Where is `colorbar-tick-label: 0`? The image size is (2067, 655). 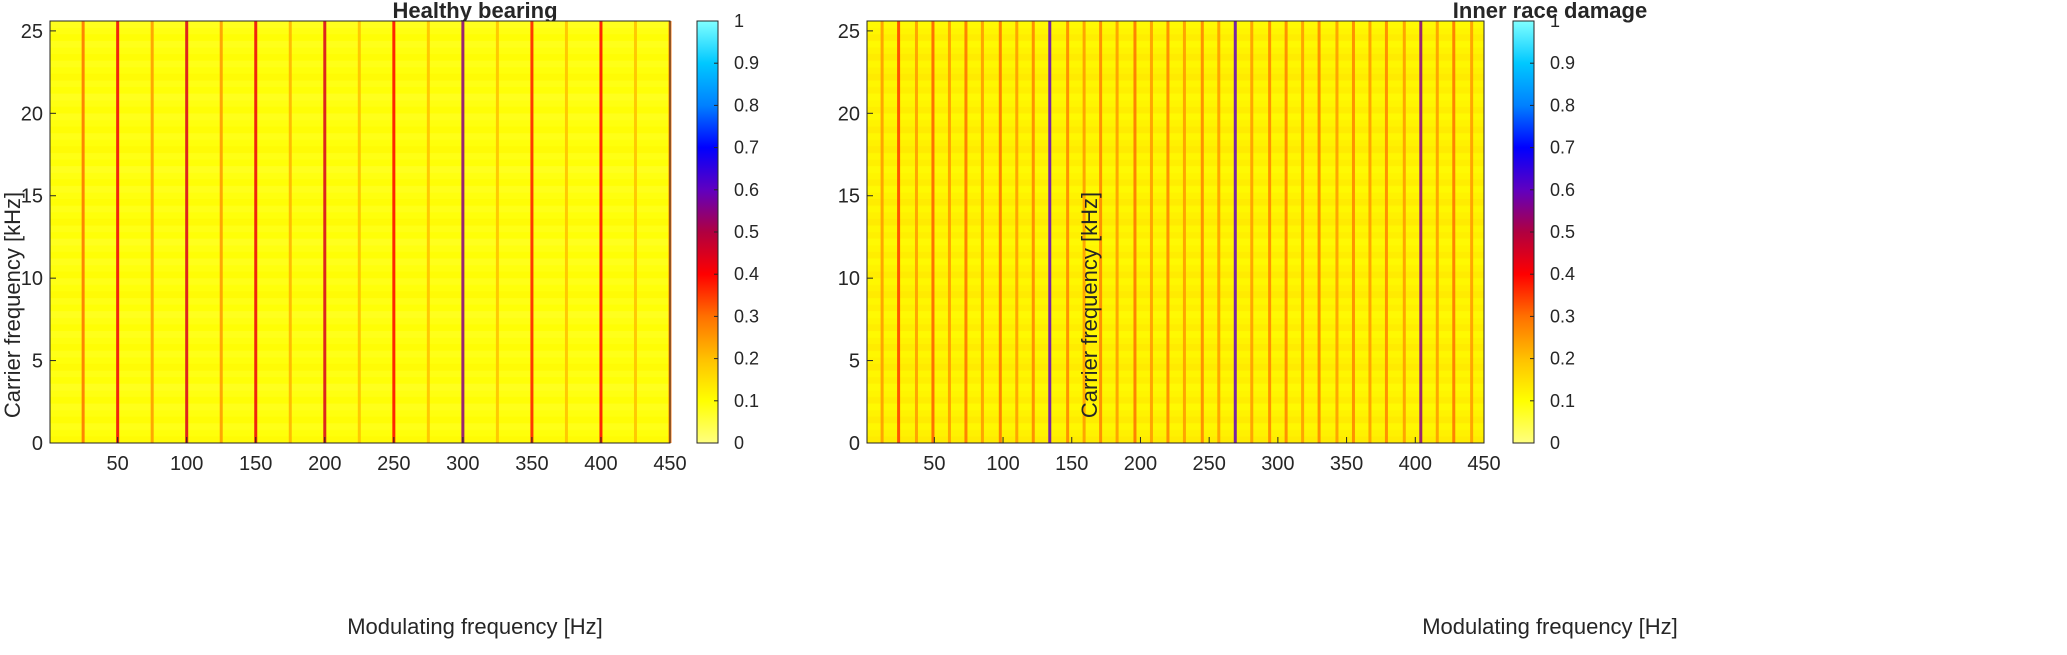
colorbar-tick-label: 0 is located at coordinates (739, 443).